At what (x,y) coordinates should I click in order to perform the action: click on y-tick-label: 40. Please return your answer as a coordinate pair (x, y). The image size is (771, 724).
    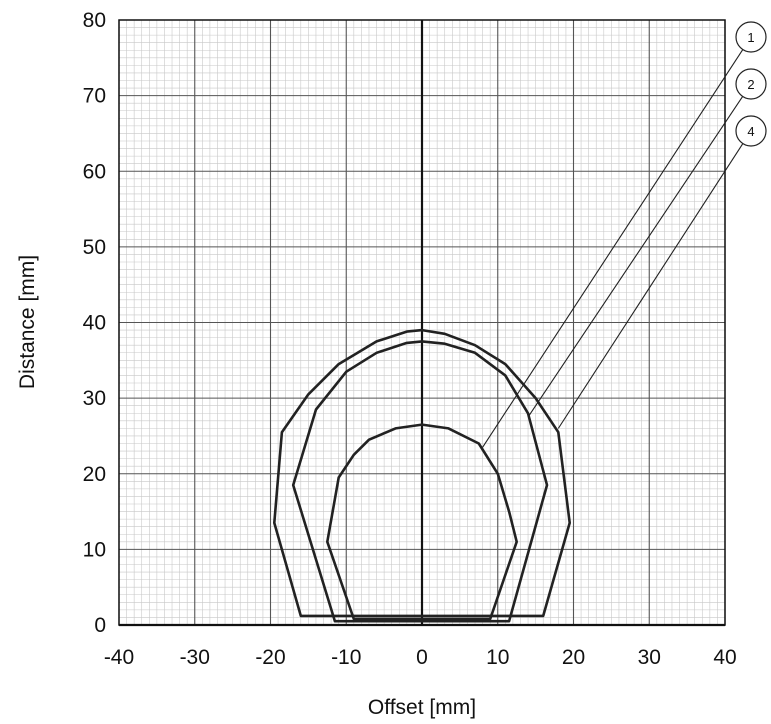
    Looking at the image, I should click on (94, 323).